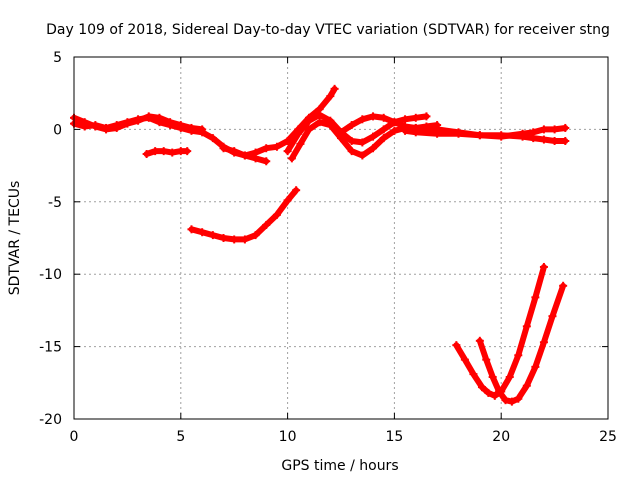 The image size is (640, 480). What do you see at coordinates (50, 275) in the screenshot?
I see `y-tick-label: -10` at bounding box center [50, 275].